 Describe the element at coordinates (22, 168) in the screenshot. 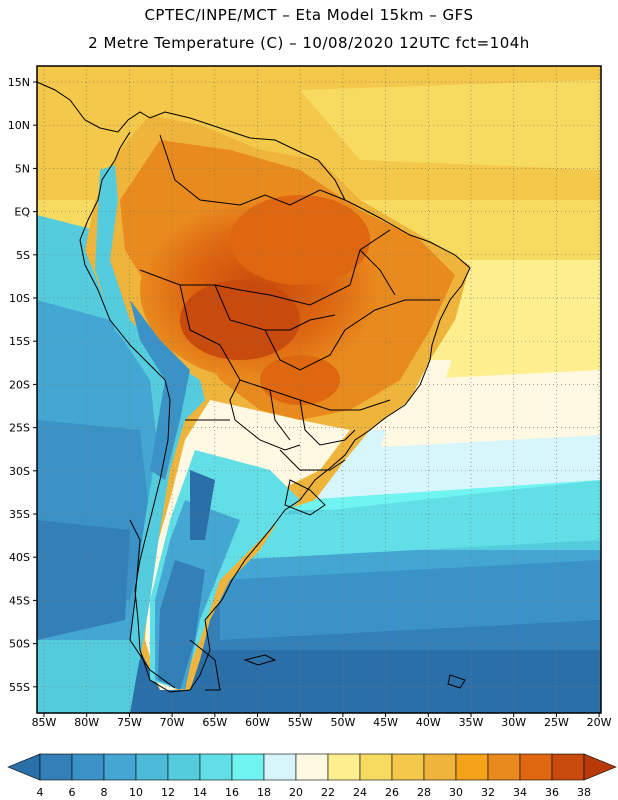

I see `latitude-label: 5N` at that location.